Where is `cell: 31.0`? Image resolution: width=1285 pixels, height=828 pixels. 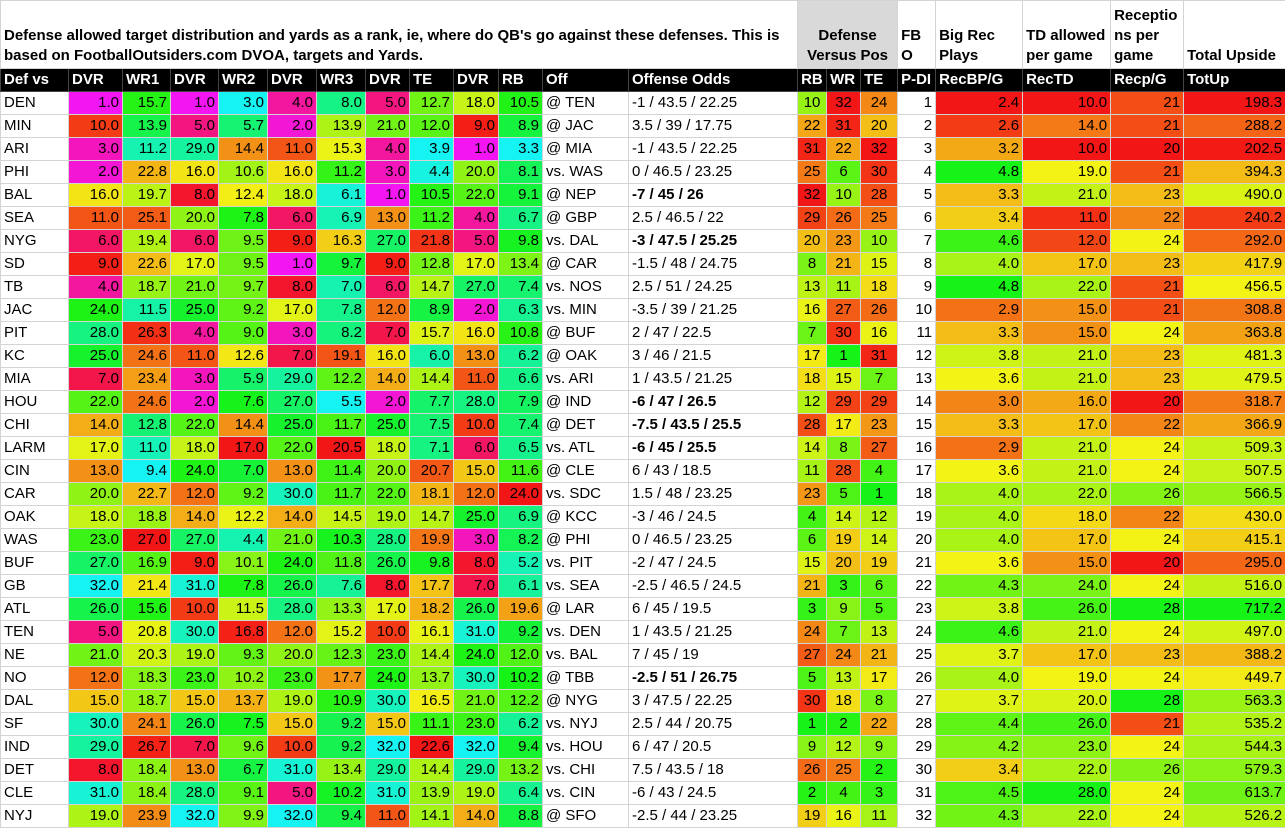 cell: 31.0 is located at coordinates (95, 793).